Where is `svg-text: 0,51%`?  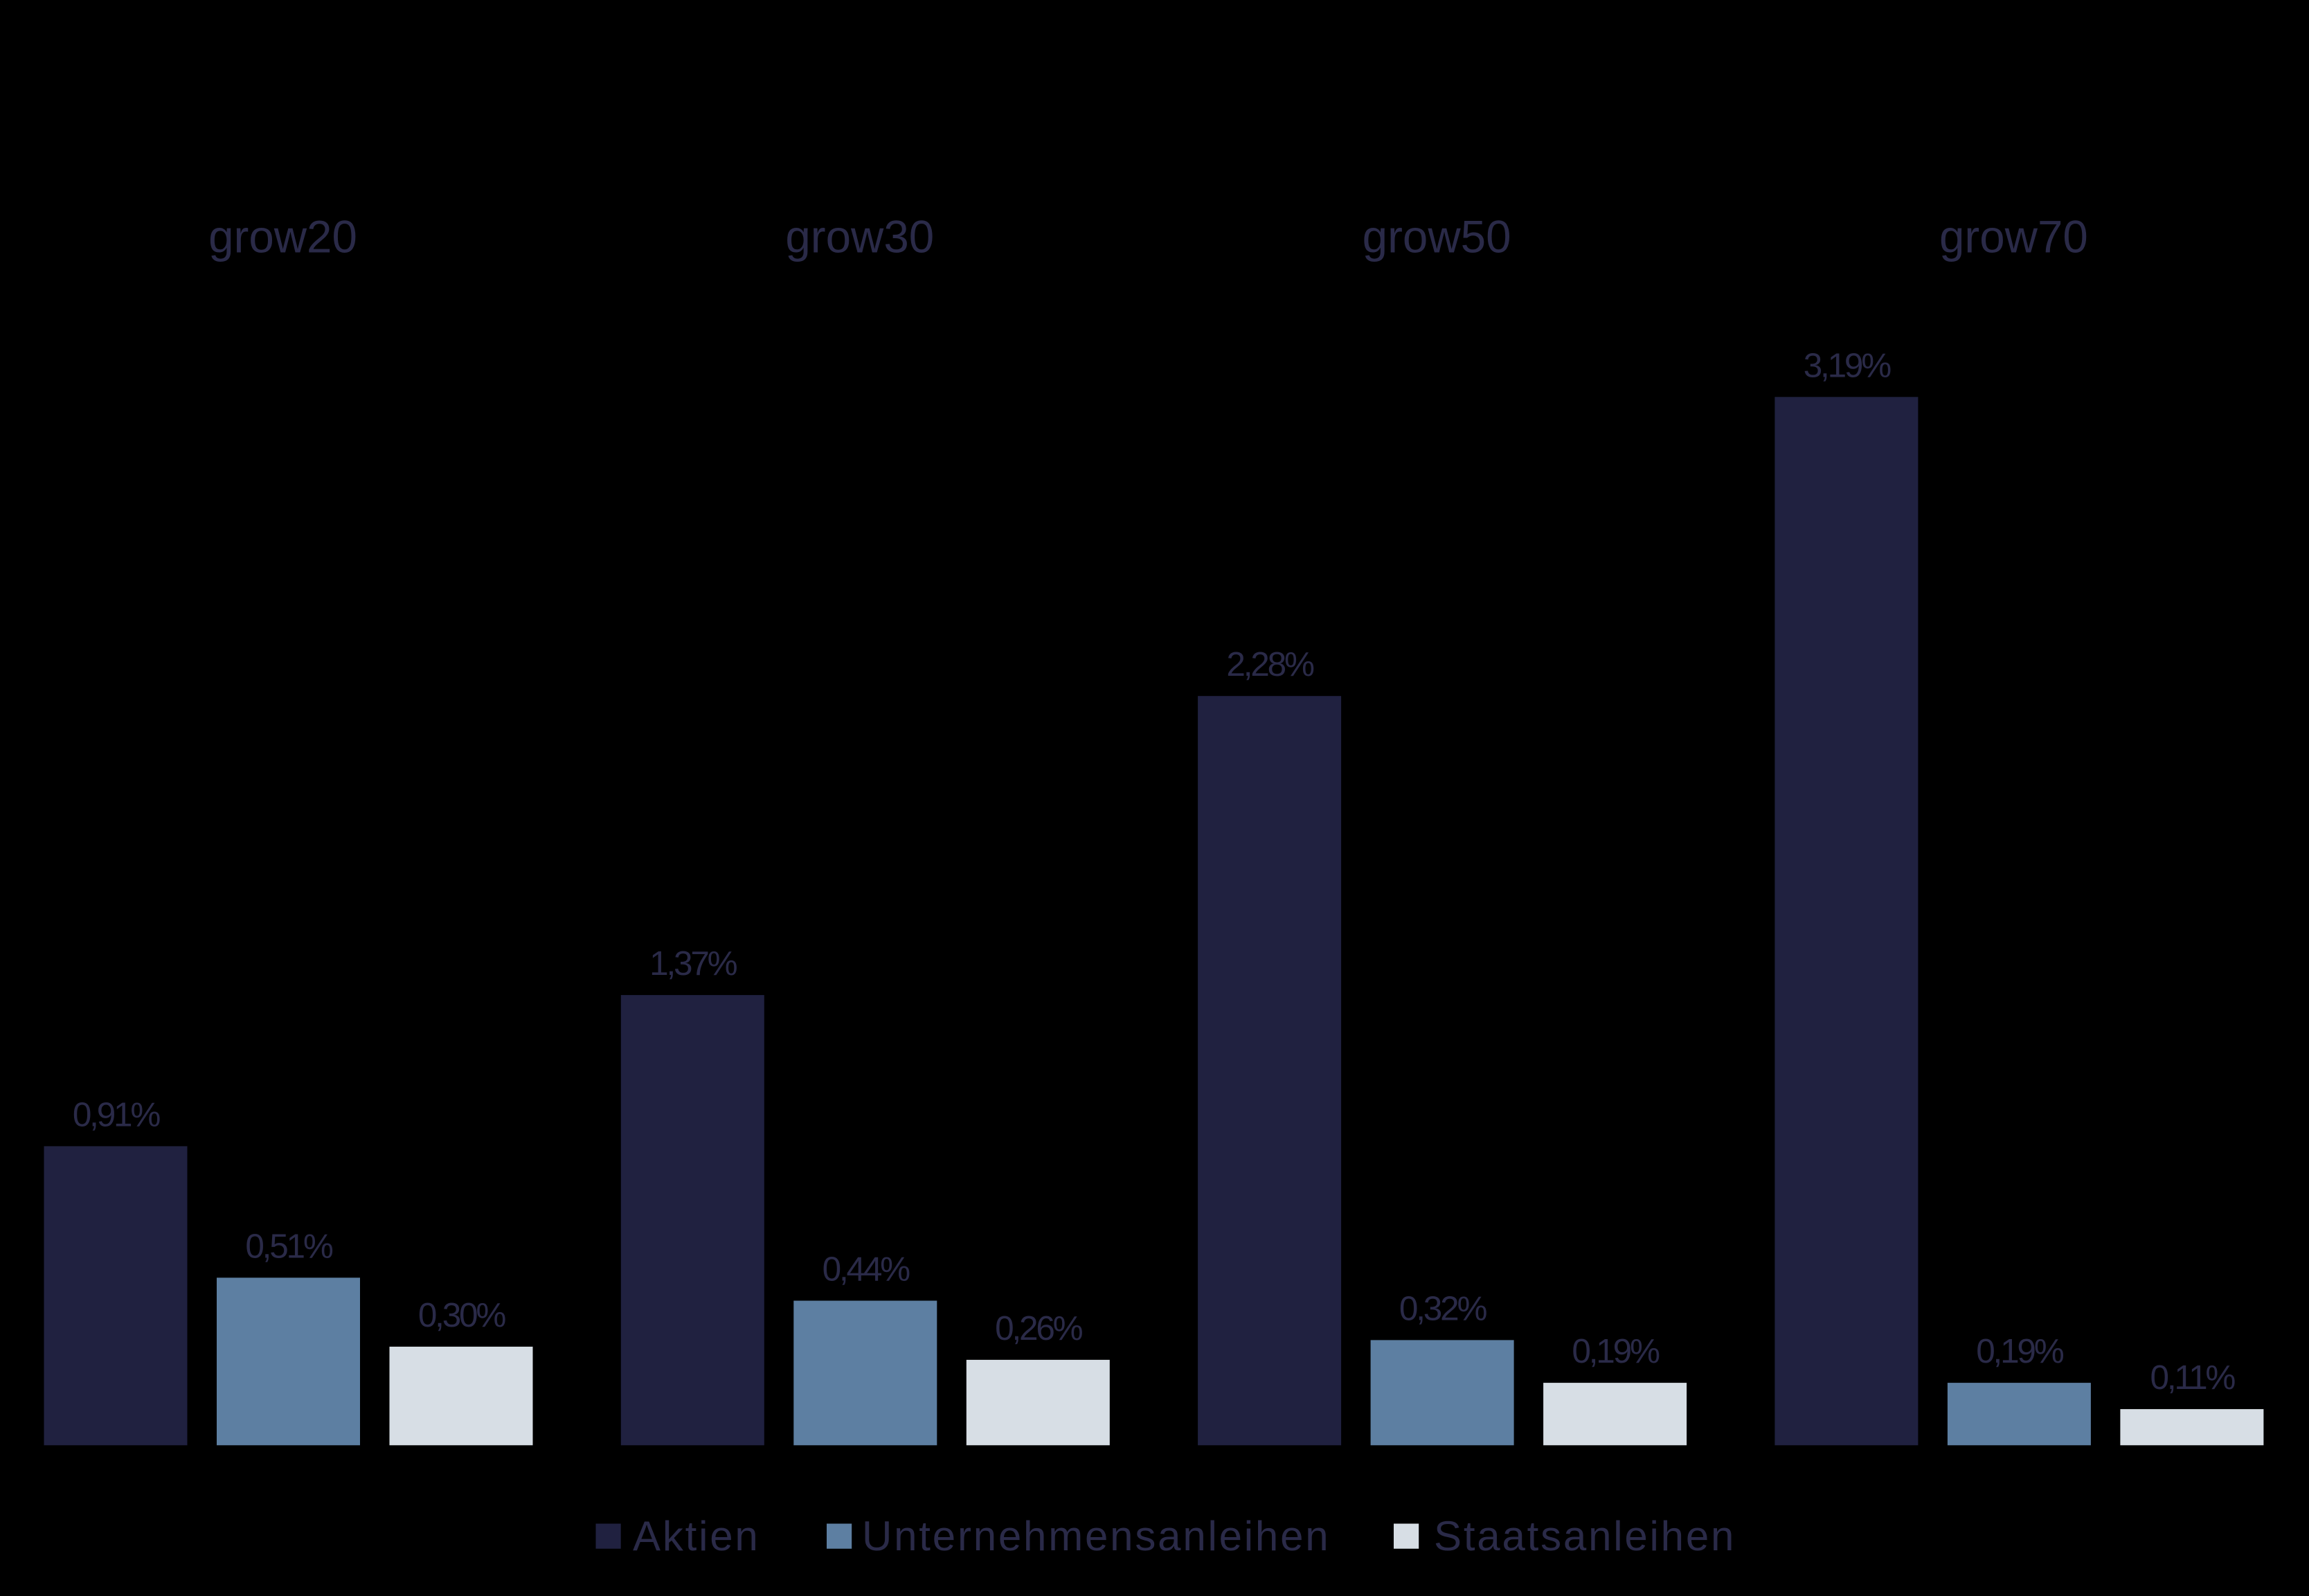
svg-text: 0,51% is located at coordinates (289, 1246).